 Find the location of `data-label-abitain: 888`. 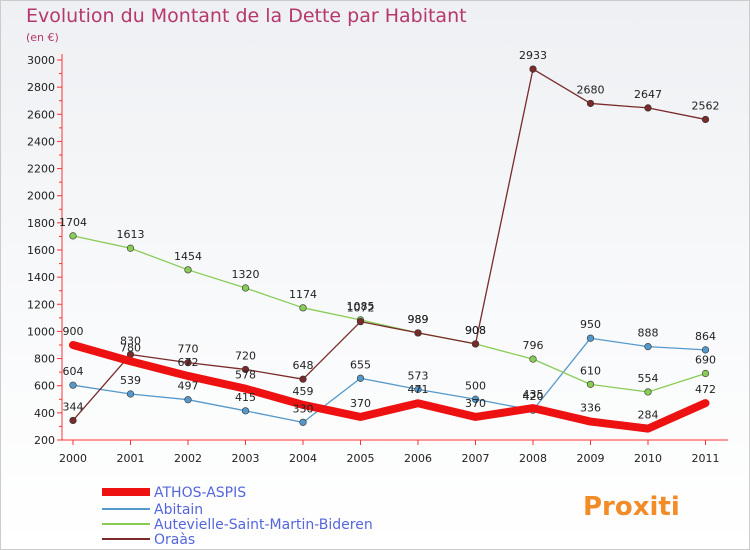

data-label-abitain: 888 is located at coordinates (648, 333).